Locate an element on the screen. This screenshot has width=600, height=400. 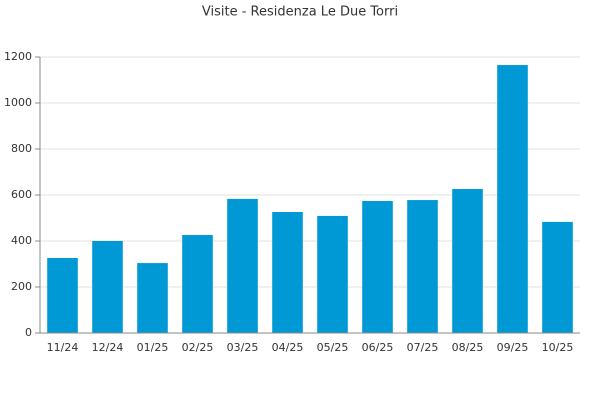
y-tick-label: 200 is located at coordinates (21, 286).